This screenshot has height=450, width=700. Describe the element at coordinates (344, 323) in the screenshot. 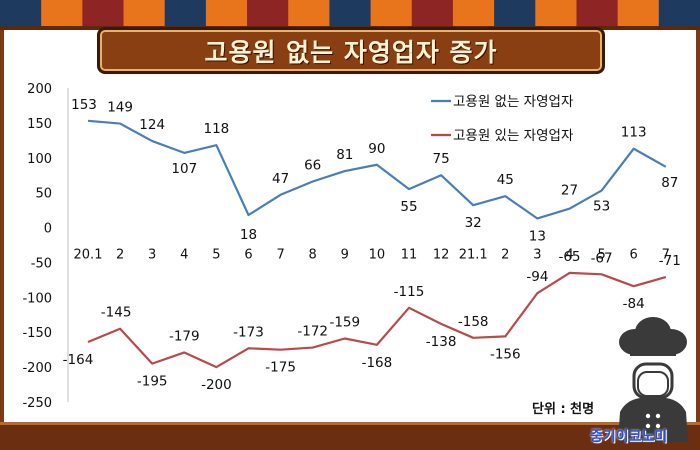

I see `data-label: -159` at that location.